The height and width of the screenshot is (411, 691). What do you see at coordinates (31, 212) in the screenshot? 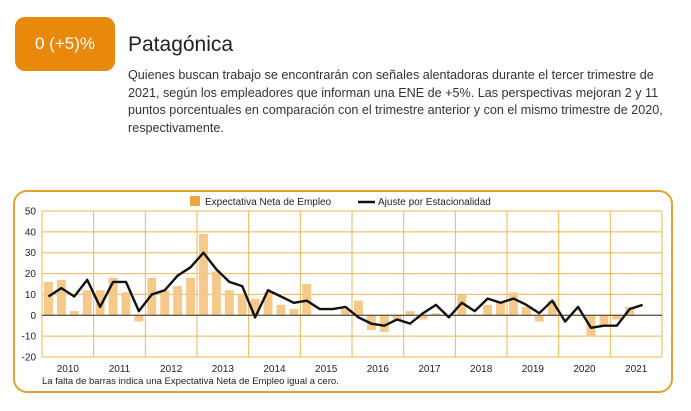
I see `y-tick-label: 50` at bounding box center [31, 212].